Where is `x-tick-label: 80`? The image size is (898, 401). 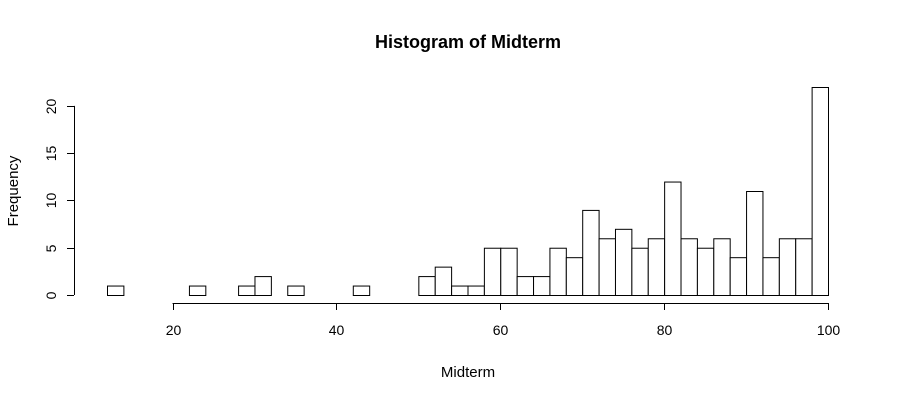
x-tick-label: 80 is located at coordinates (665, 330).